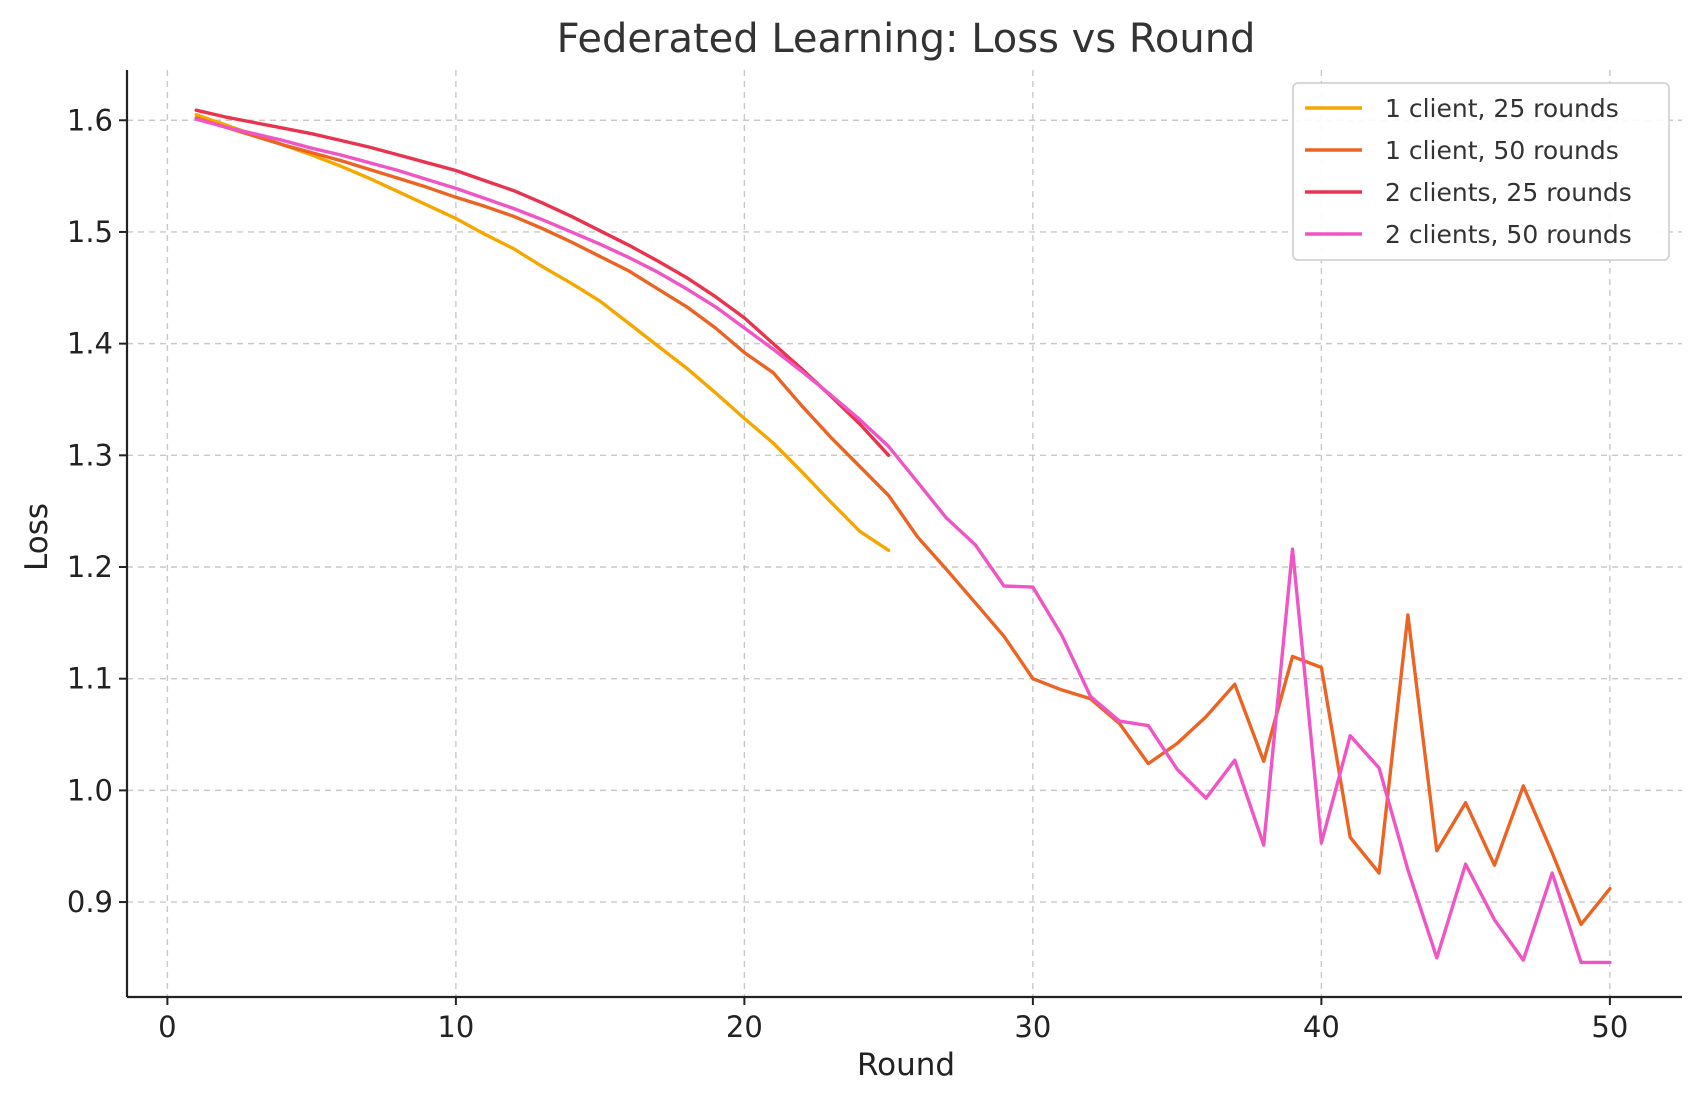 This screenshot has width=1697, height=1101. Describe the element at coordinates (90, 455) in the screenshot. I see `y-tick-label: 1.3` at that location.